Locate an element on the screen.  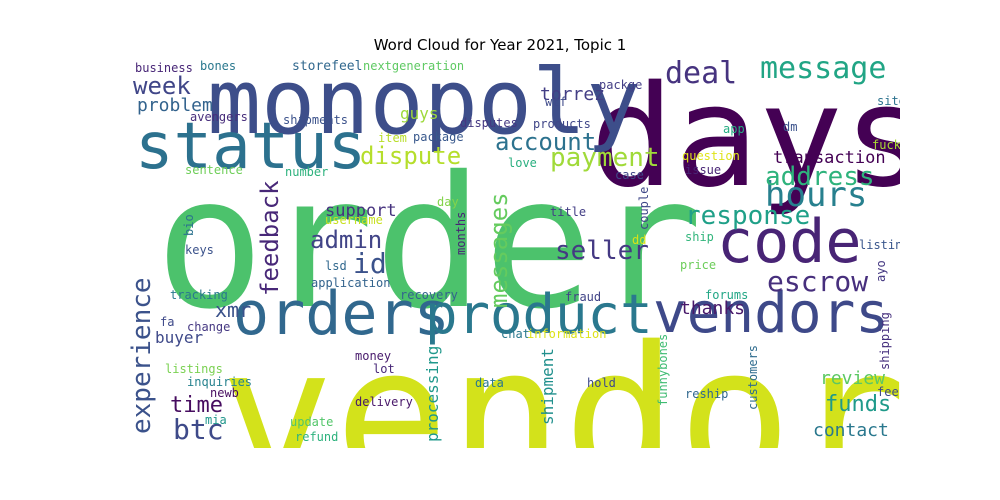
word-fraud: fraud is located at coordinates (583, 297).